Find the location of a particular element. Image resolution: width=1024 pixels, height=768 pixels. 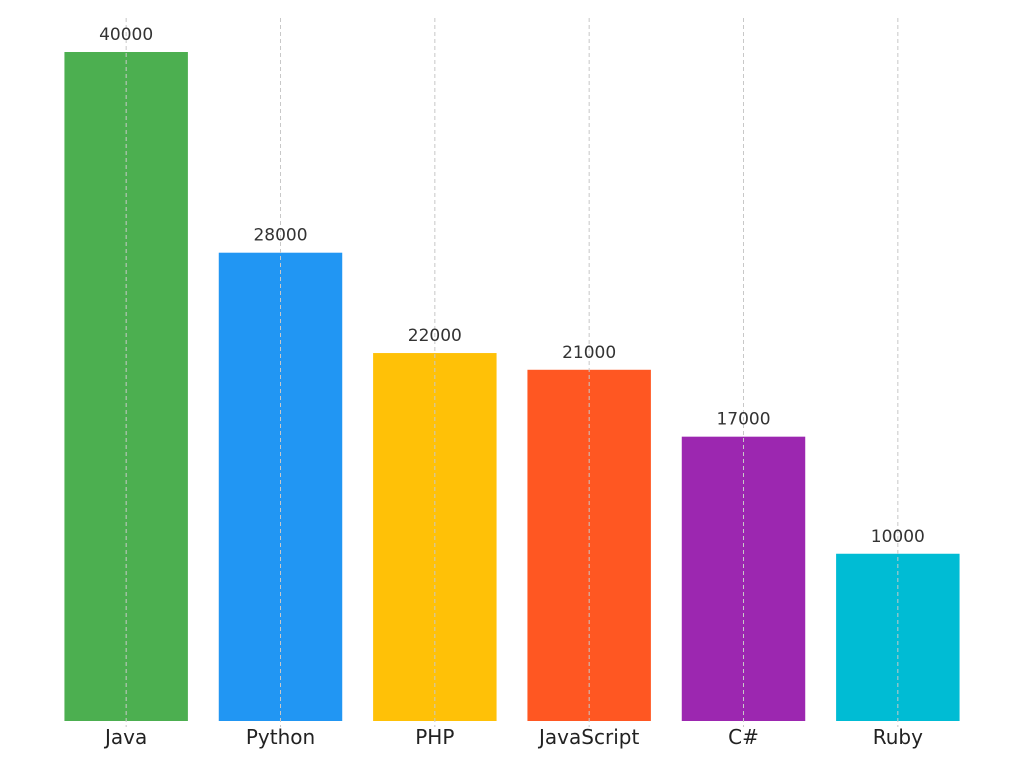

value-label: 21000 is located at coordinates (589, 353).